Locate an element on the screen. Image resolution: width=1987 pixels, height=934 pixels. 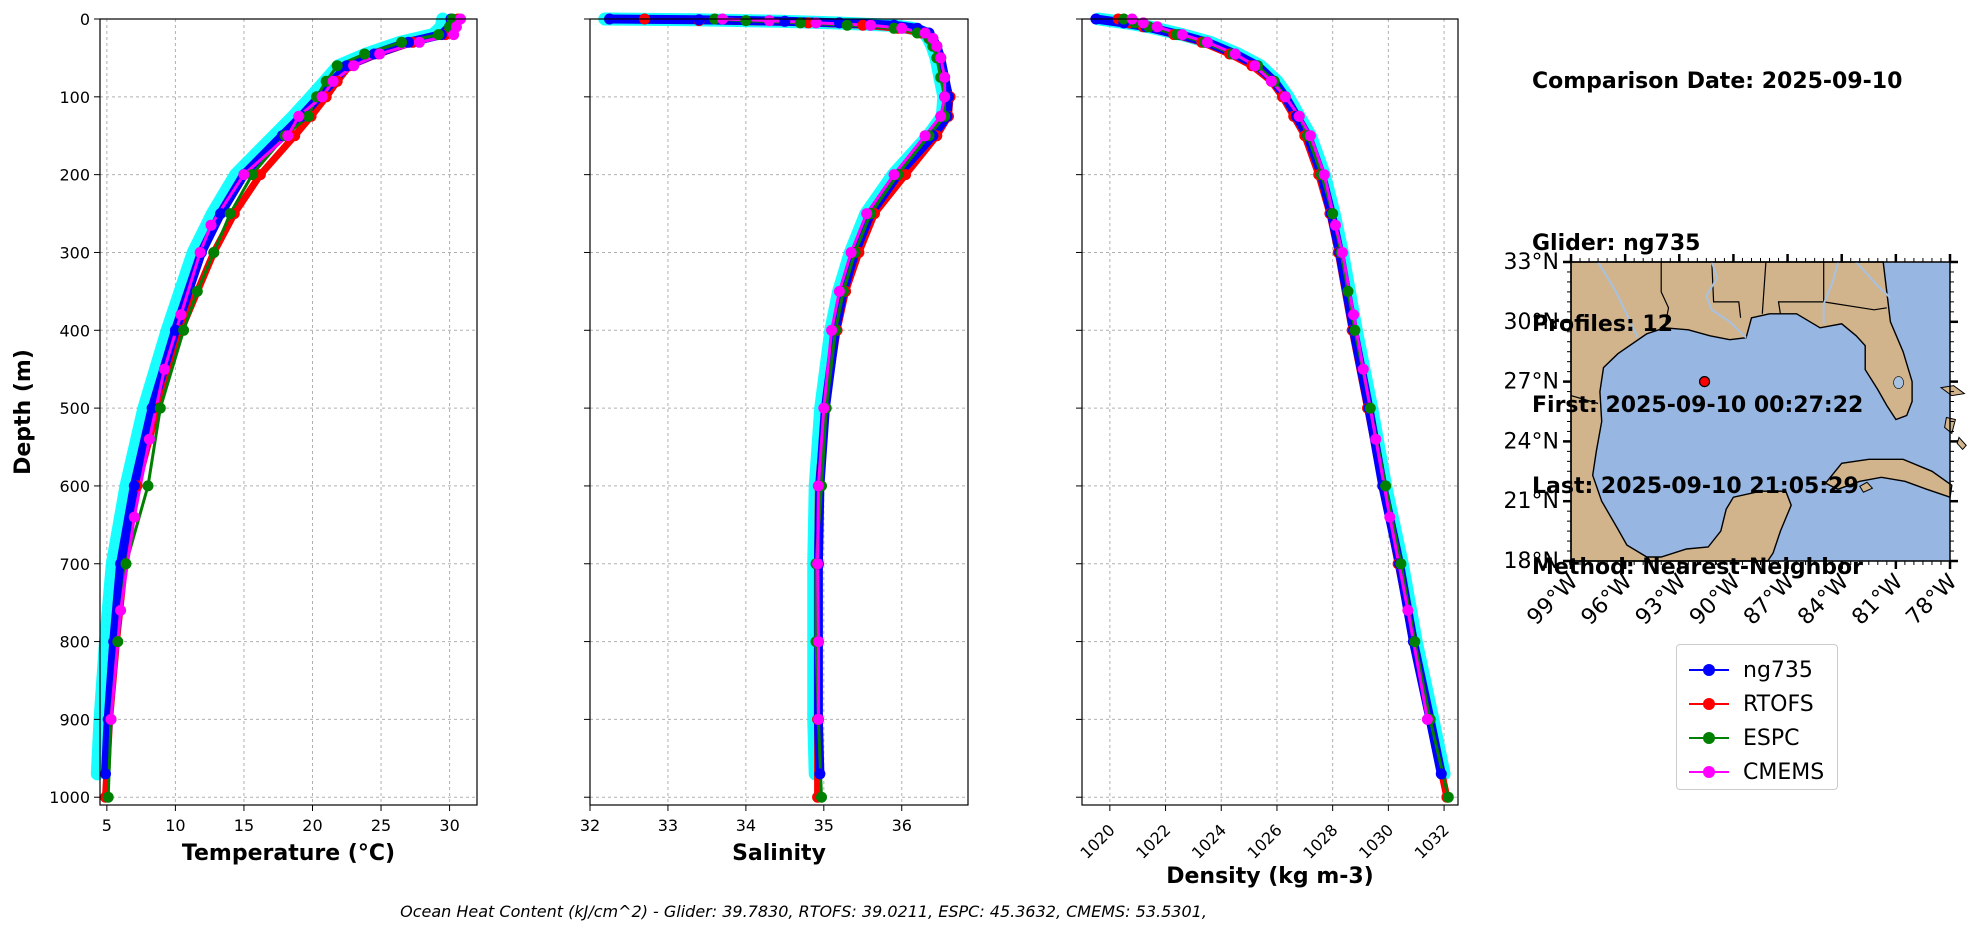
x-tick-label: 5 is located at coordinates (107, 825).